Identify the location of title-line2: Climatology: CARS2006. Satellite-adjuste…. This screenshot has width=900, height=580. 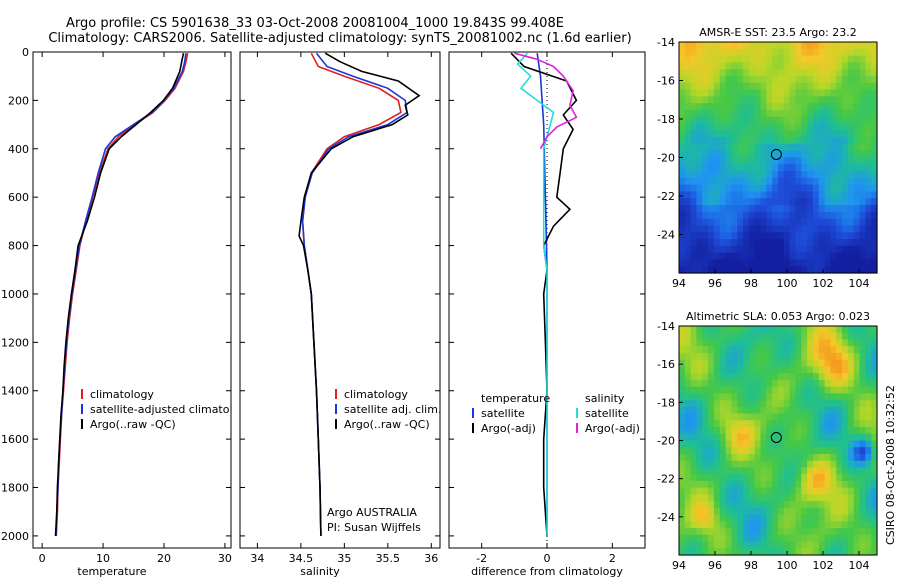
(339, 38).